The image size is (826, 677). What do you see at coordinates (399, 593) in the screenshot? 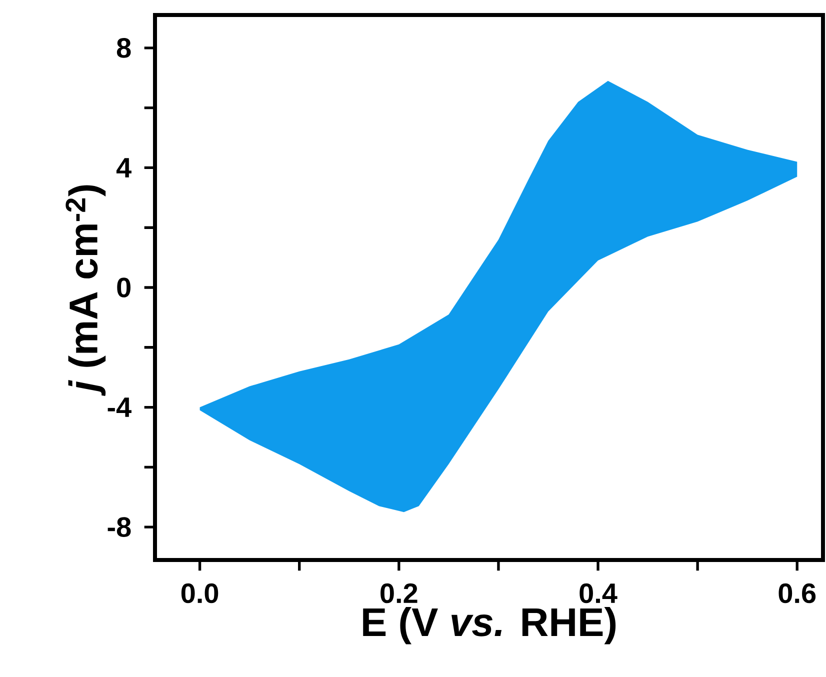
I see `x-tick-label: 0.2` at bounding box center [399, 593].